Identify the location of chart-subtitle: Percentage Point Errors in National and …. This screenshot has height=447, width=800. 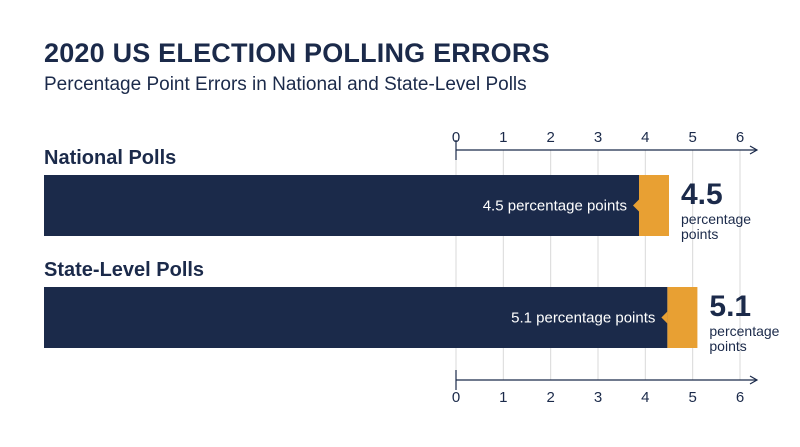
(285, 84).